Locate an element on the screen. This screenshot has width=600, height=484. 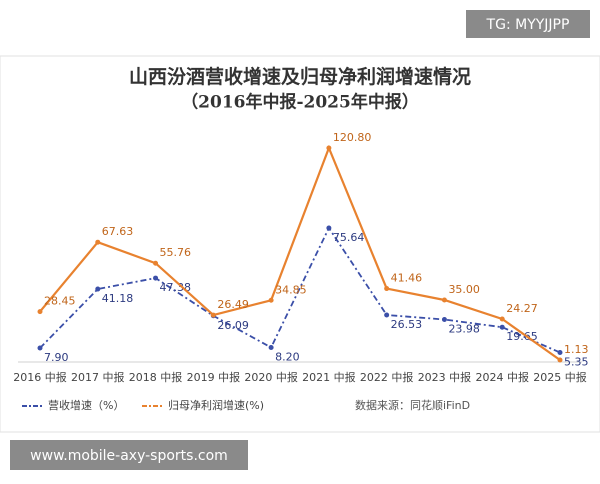
data-label: 26.49 is located at coordinates (233, 304).